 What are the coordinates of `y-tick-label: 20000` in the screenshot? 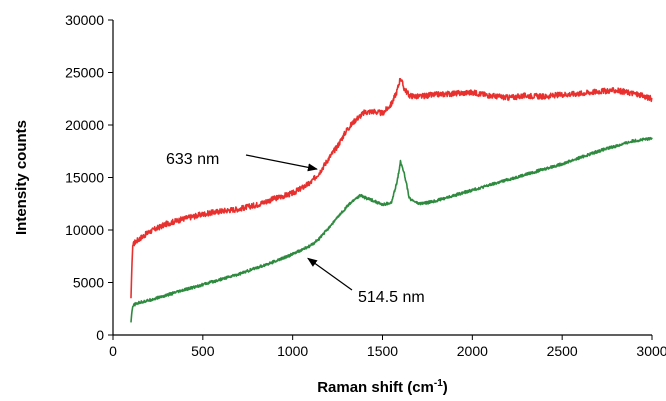 It's located at (84, 125).